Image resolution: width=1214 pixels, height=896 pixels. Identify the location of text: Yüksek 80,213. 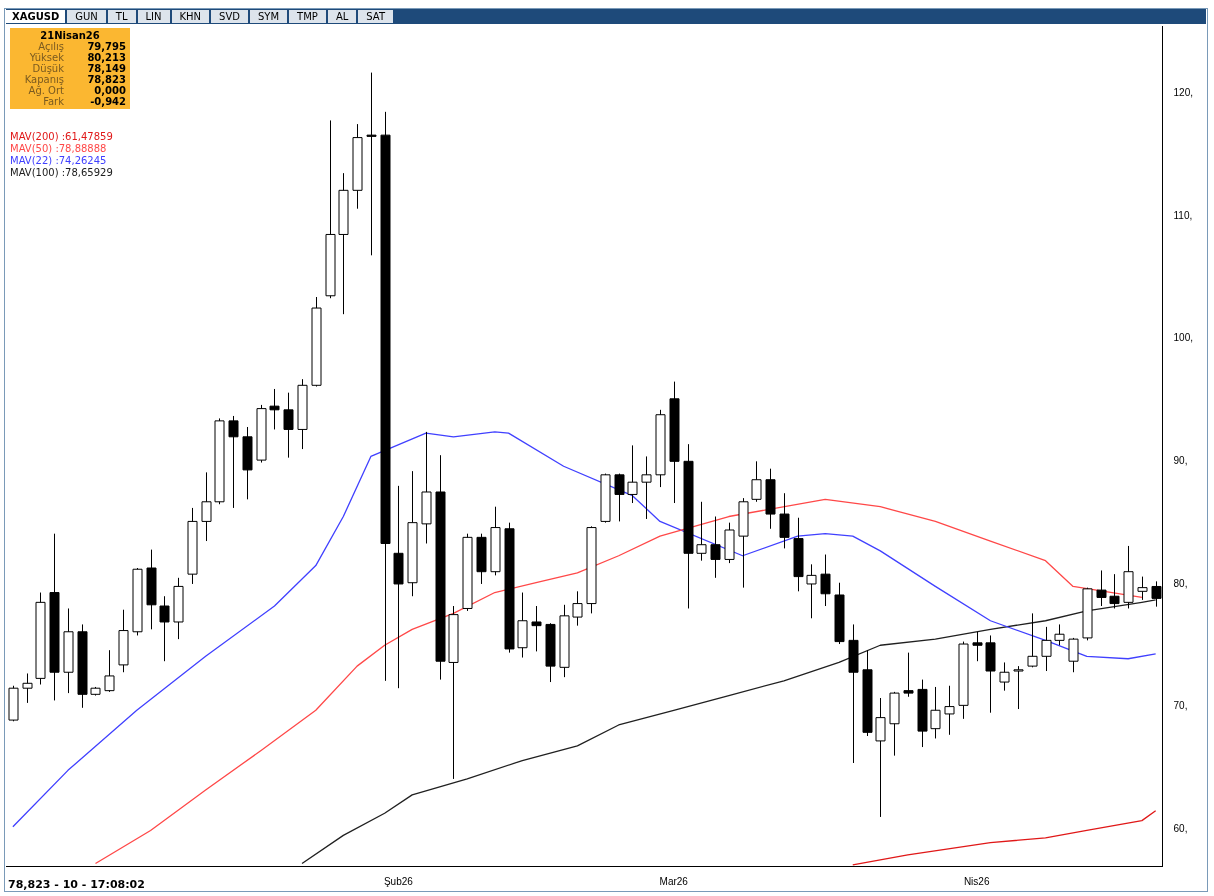
(77, 57).